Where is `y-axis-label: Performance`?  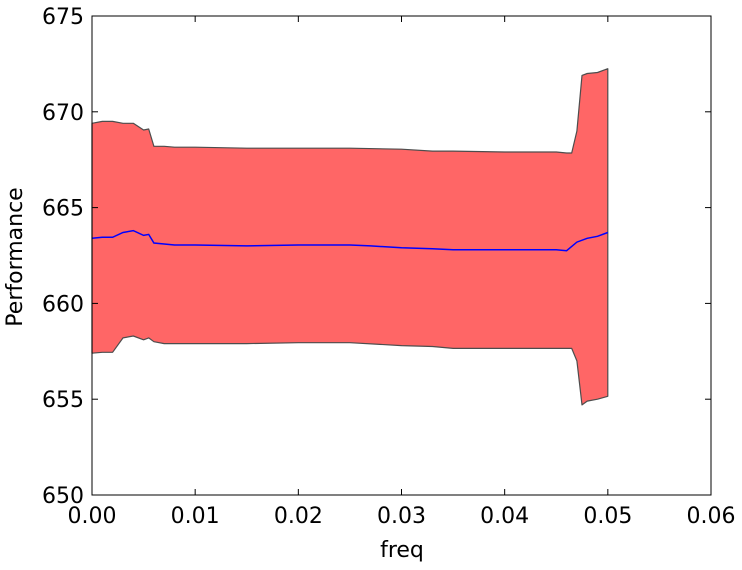 y-axis-label: Performance is located at coordinates (15, 256).